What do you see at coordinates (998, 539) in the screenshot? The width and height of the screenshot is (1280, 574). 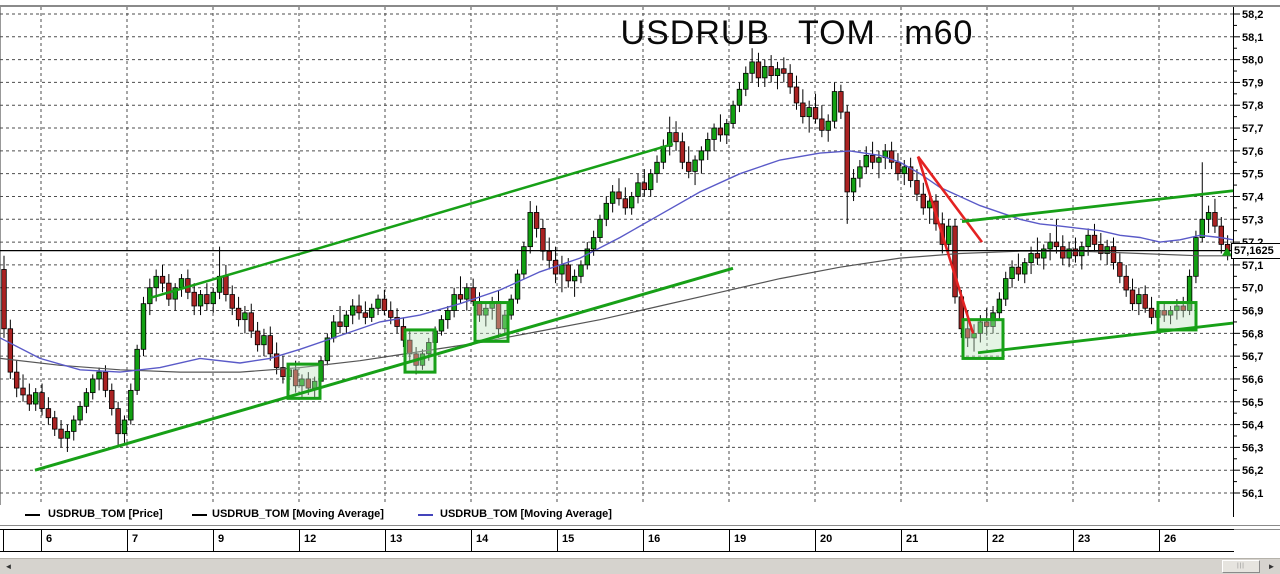 I see `date-label: 22` at bounding box center [998, 539].